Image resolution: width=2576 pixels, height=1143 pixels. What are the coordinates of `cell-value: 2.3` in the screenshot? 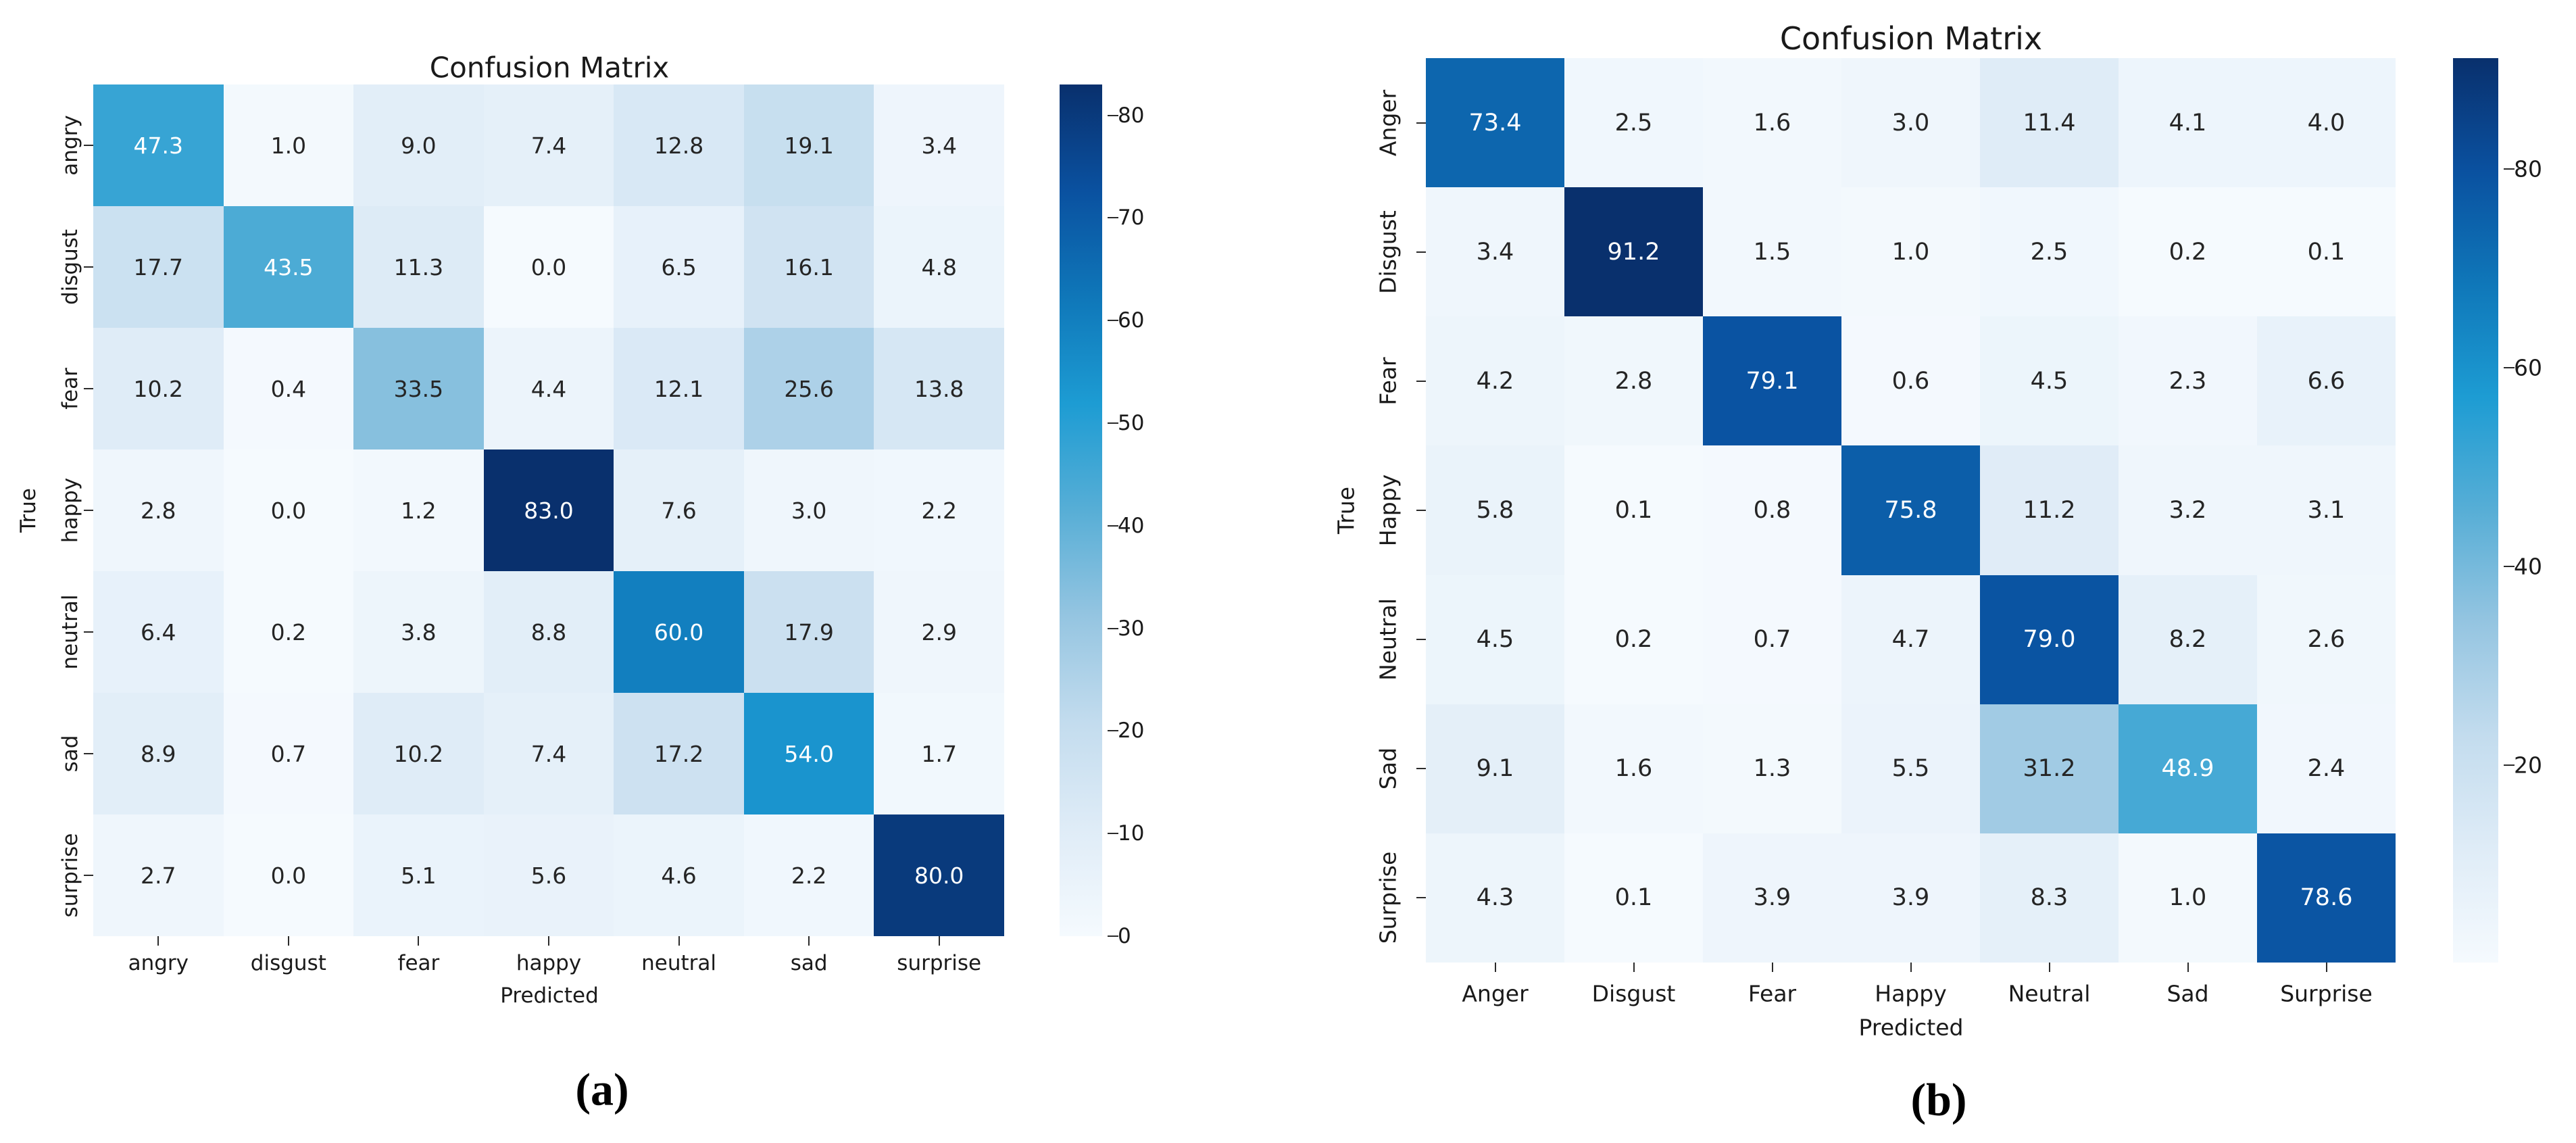 It's located at (2188, 381).